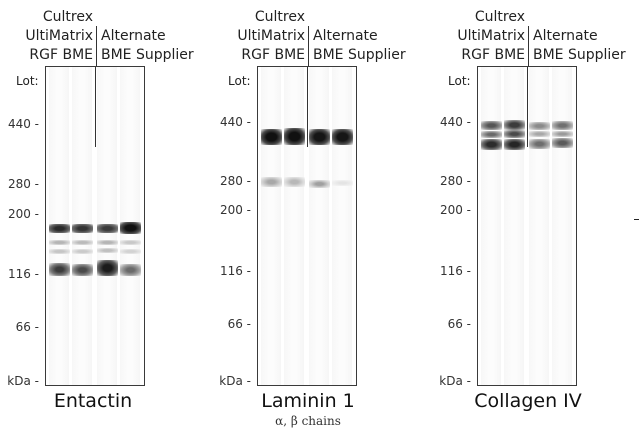 The height and width of the screenshot is (440, 639). I want to click on panel-title: Laminin 1, so click(308, 401).